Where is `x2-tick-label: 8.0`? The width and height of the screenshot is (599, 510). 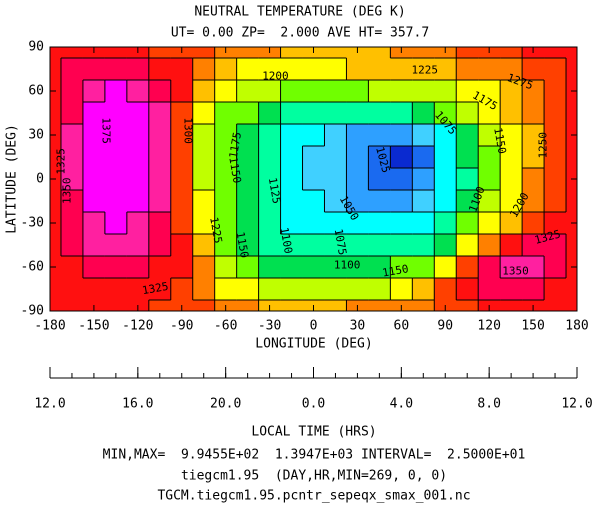
x2-tick-label: 8.0 is located at coordinates (488, 404).